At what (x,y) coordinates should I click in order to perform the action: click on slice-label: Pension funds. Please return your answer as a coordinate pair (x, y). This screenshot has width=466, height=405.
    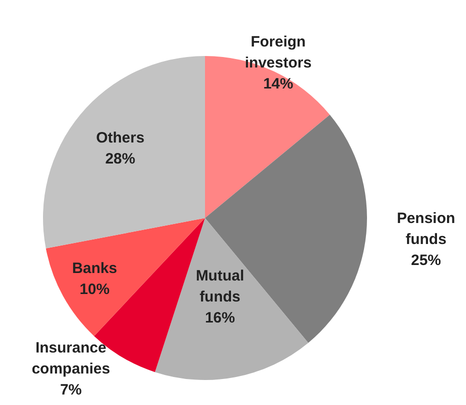
    Looking at the image, I should click on (426, 228).